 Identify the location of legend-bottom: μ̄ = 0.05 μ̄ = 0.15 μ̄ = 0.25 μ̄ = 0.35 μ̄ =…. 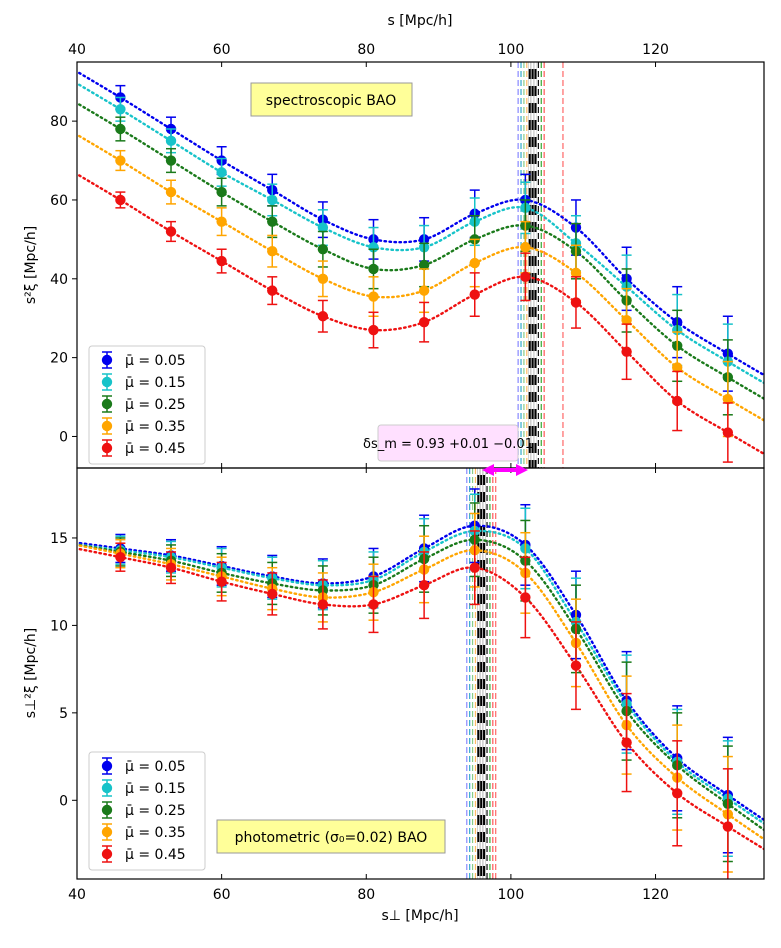
(147, 811).